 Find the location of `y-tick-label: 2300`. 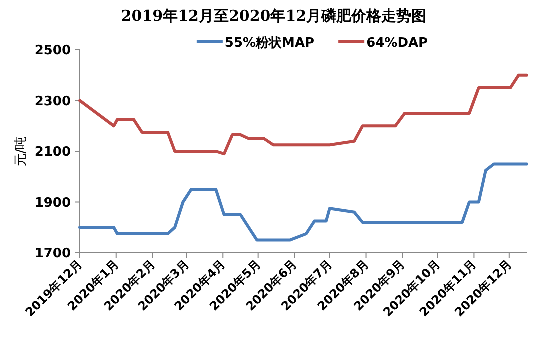

y-tick-label: 2300 is located at coordinates (52, 102).